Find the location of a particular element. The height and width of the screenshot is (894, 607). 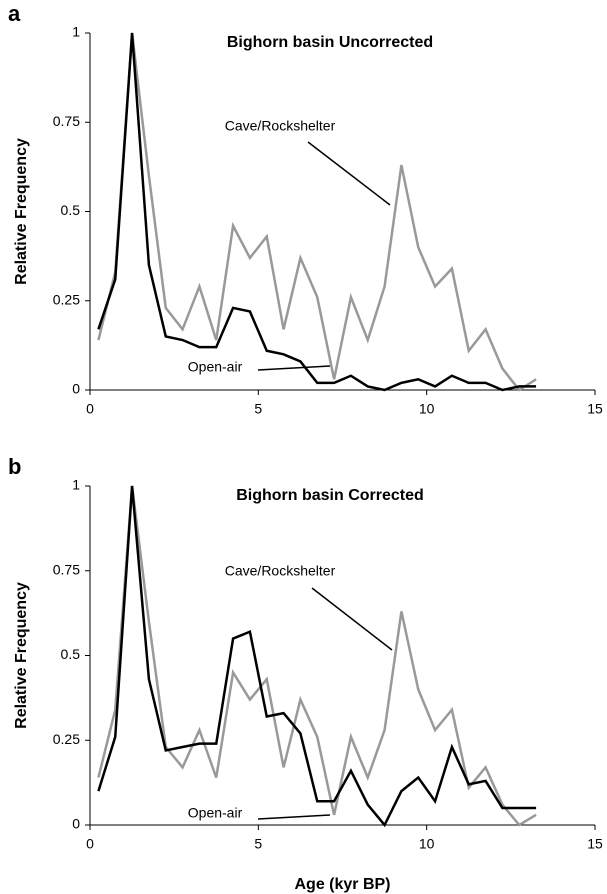

x-axis-label: Age (kyr BP) is located at coordinates (342, 884).